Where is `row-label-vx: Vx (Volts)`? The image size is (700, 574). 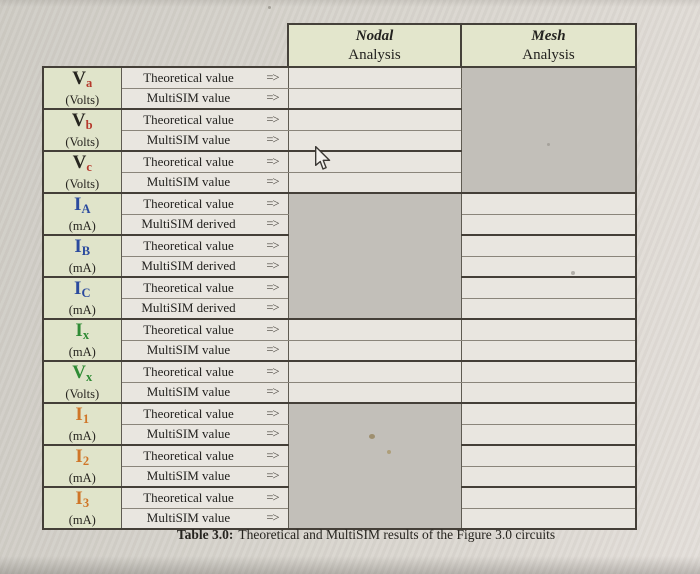
row-label-vx: Vx (Volts) is located at coordinates (82, 382).